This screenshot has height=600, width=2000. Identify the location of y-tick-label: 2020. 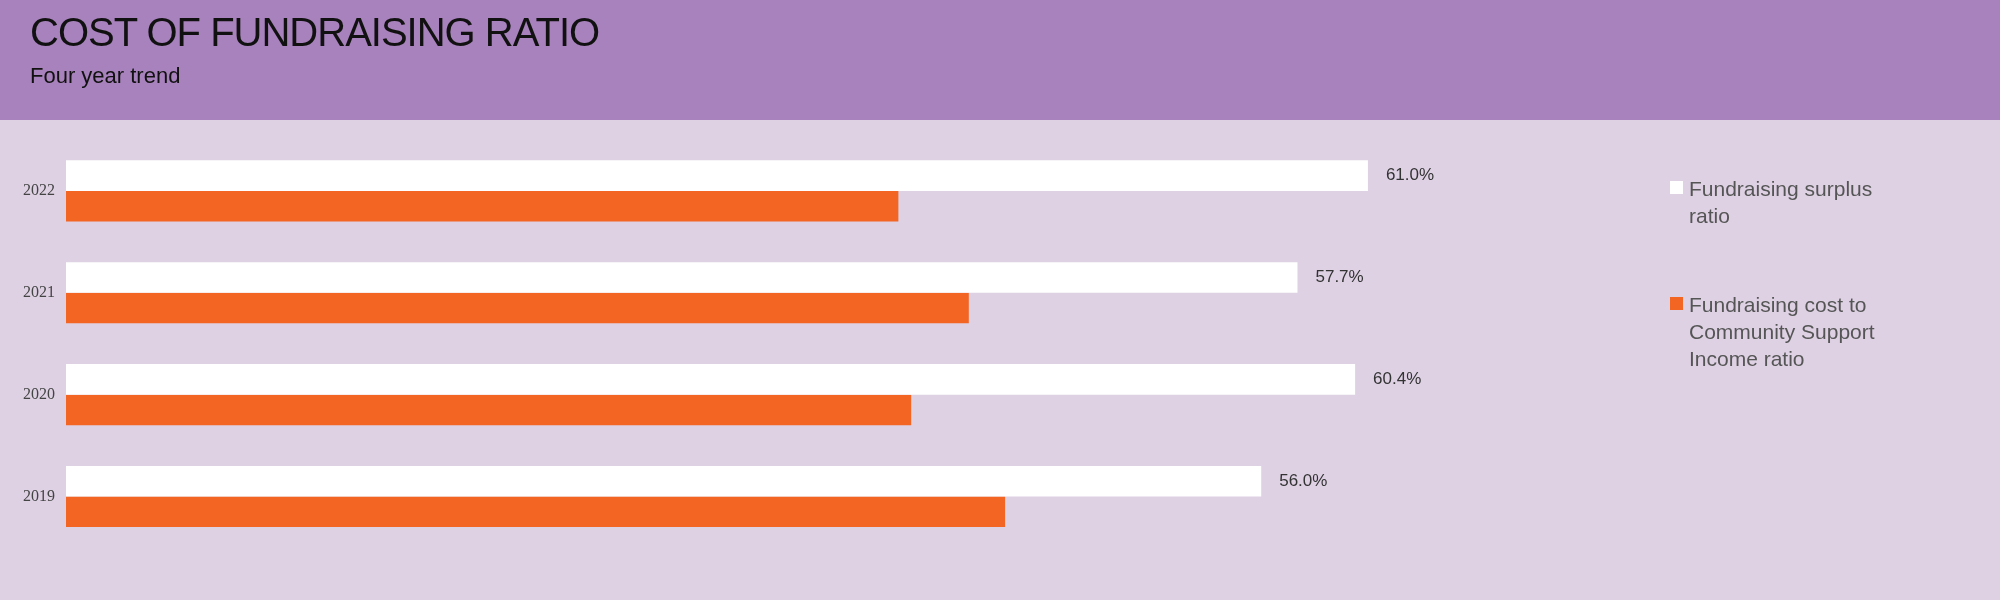
(39, 393).